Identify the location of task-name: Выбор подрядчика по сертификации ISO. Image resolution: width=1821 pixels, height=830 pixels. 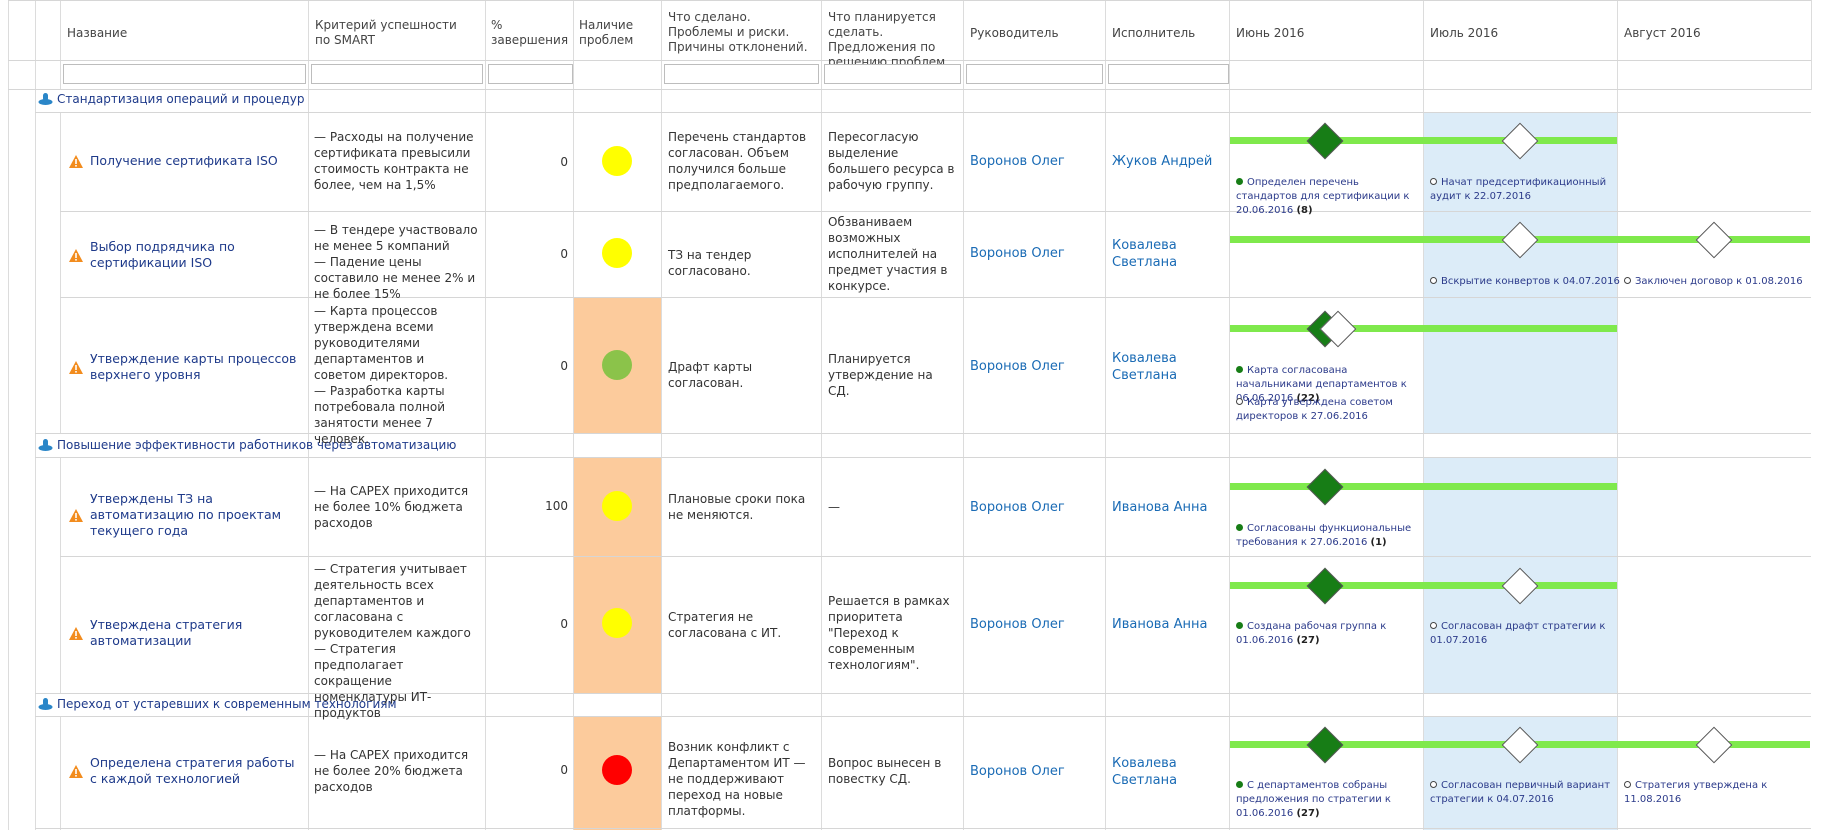
(185, 255).